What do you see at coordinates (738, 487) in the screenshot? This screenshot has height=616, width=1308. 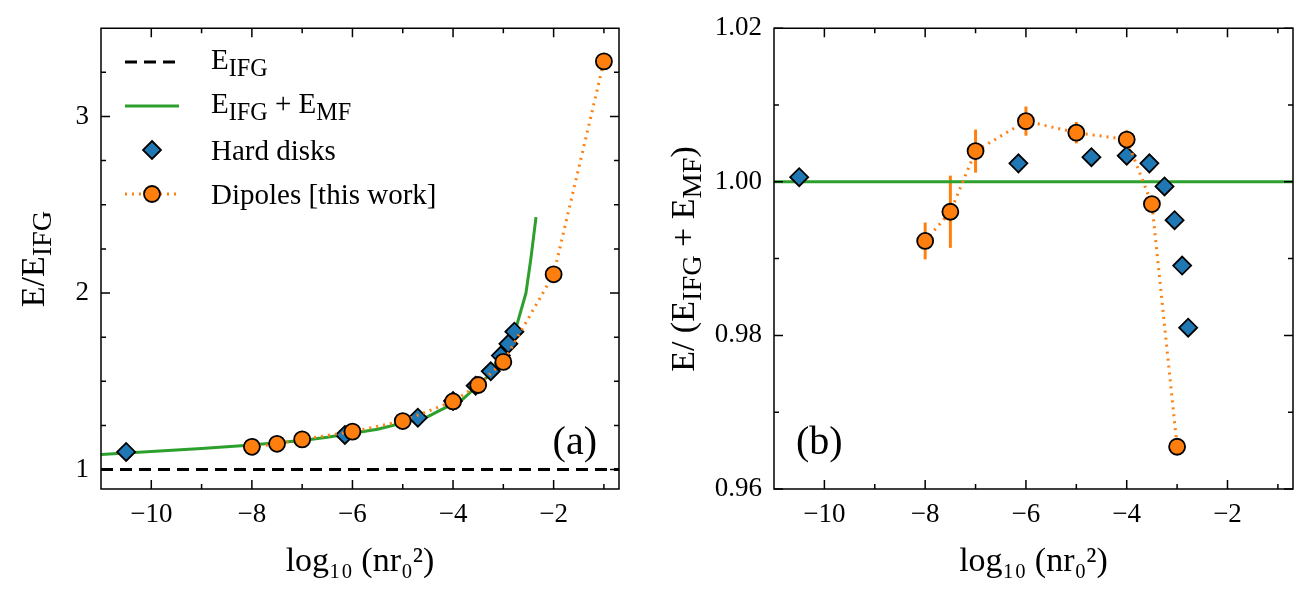 I see `y-tick-label: 0.96` at bounding box center [738, 487].